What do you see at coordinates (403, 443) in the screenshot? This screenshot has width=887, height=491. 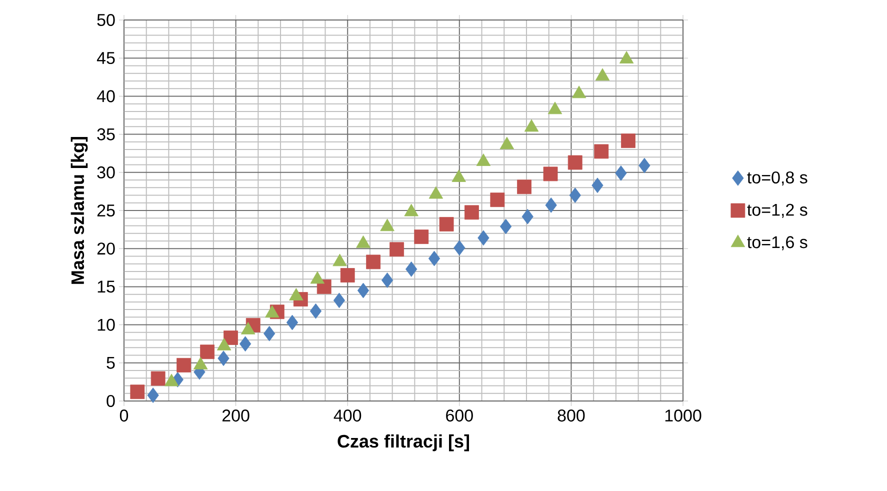 I see `x-axis-title: Czas filtracji [s]` at bounding box center [403, 443].